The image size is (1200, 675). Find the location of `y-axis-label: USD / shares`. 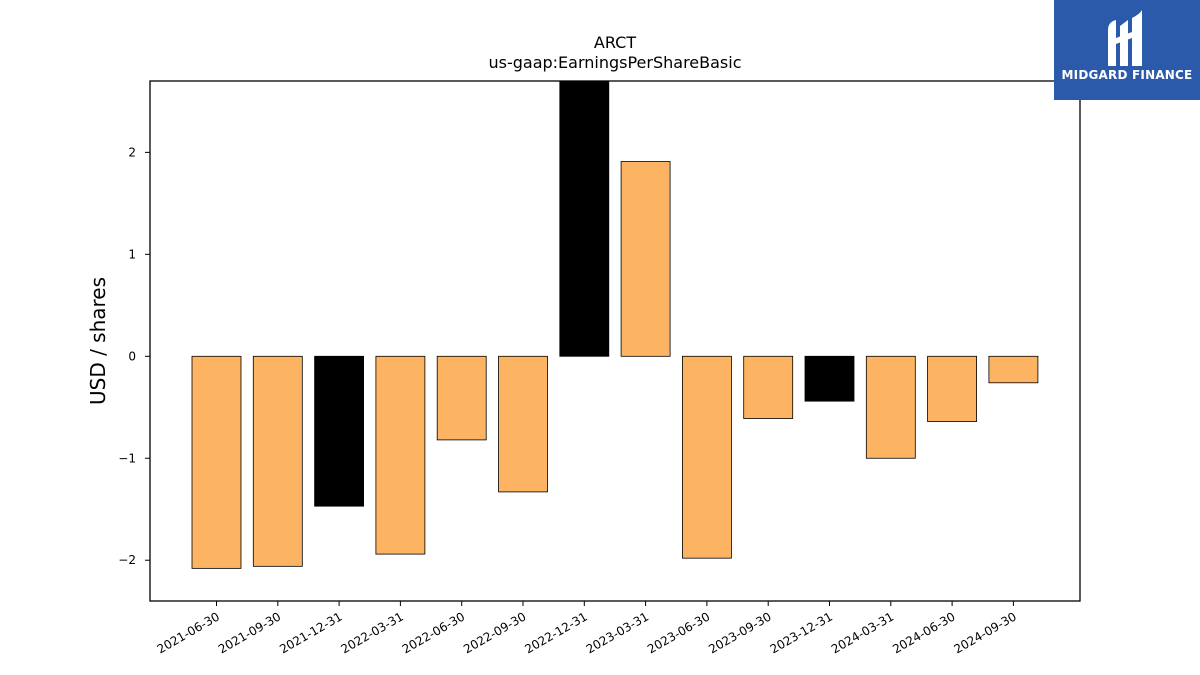

y-axis-label: USD / shares is located at coordinates (98, 341).